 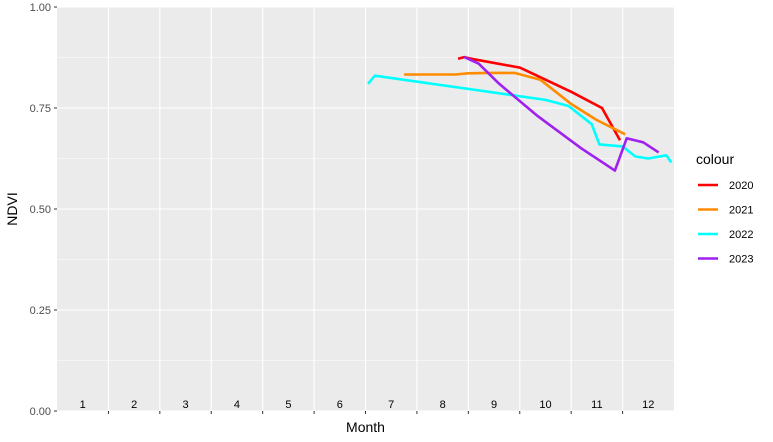 What do you see at coordinates (596, 405) in the screenshot?
I see `x-tick-label: 11` at bounding box center [596, 405].